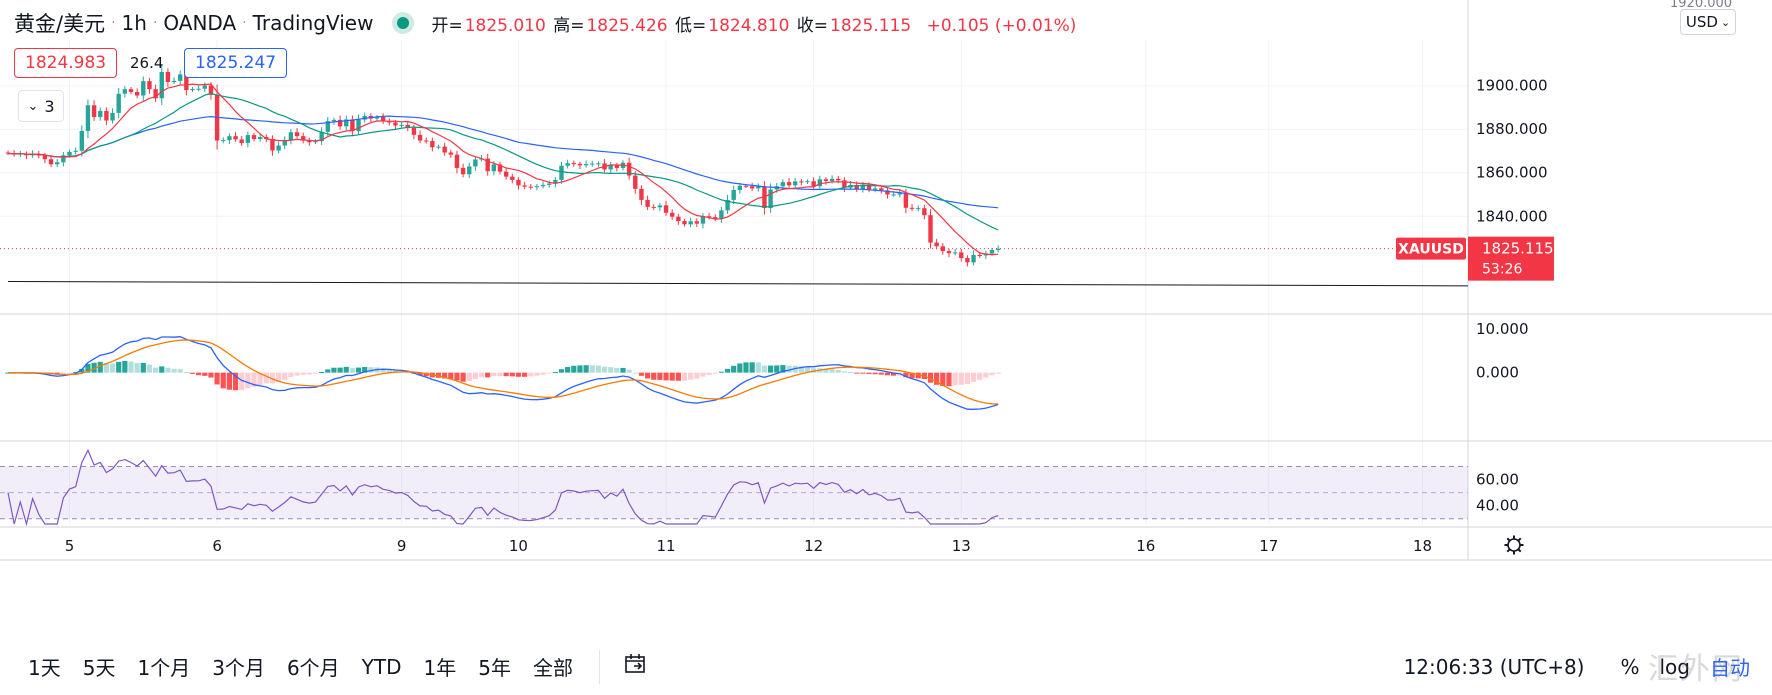 This screenshot has width=1772, height=695. Describe the element at coordinates (33, 106) in the screenshot. I see `chevron-down-icon: ⌄` at that location.